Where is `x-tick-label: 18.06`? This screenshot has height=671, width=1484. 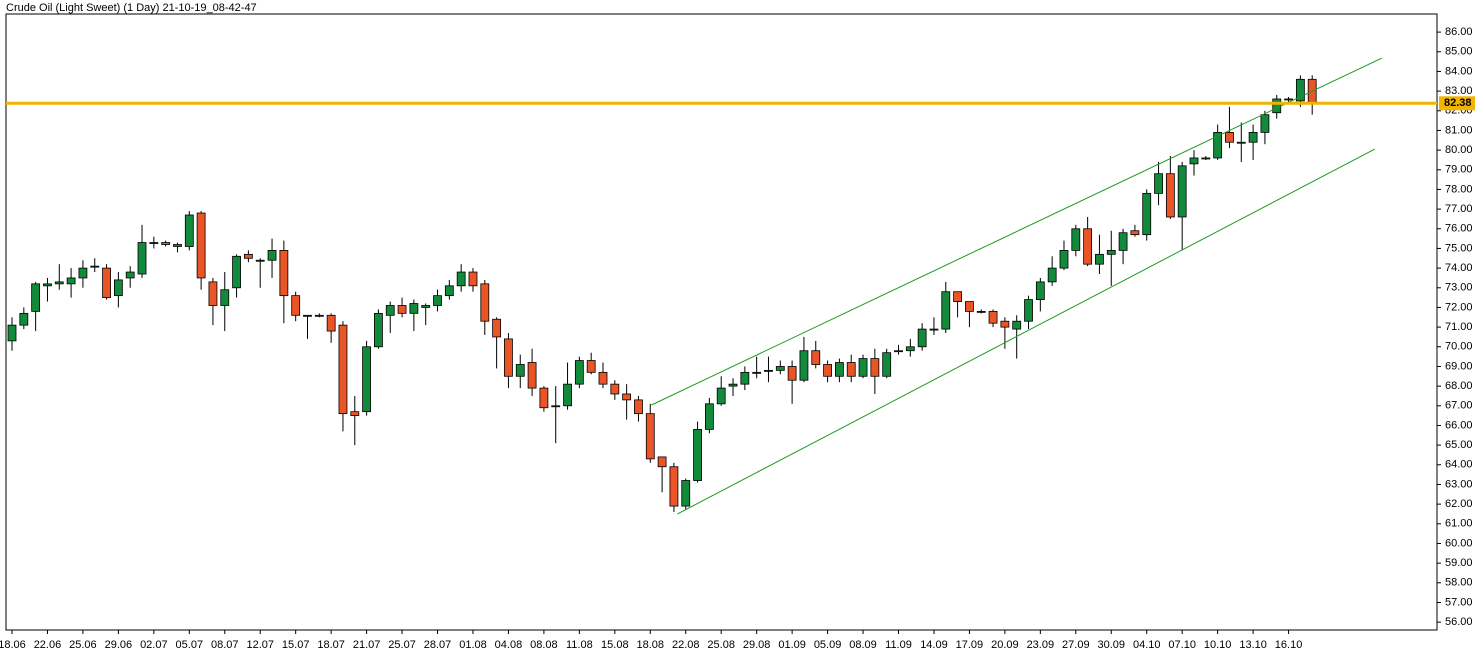 x-tick-label: 18.06 is located at coordinates (13, 645).